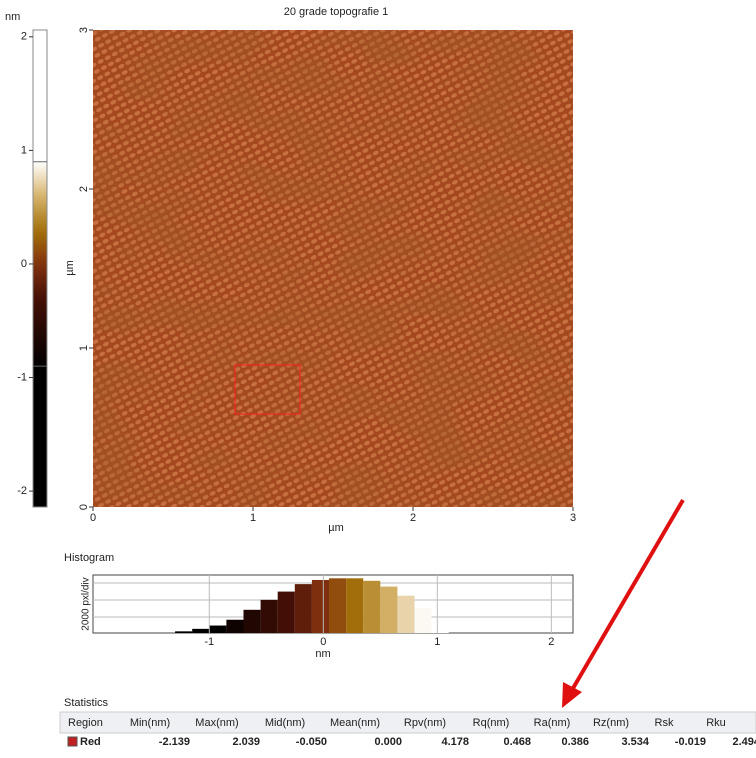 Image resolution: width=756 pixels, height=758 pixels. What do you see at coordinates (551, 642) in the screenshot?
I see `histogram-tick-label: 2` at bounding box center [551, 642].